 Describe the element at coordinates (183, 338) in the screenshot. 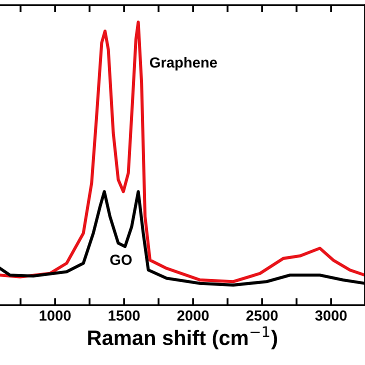

I see `x-axis-title: Raman shift (cm$^{−1}$)` at that location.